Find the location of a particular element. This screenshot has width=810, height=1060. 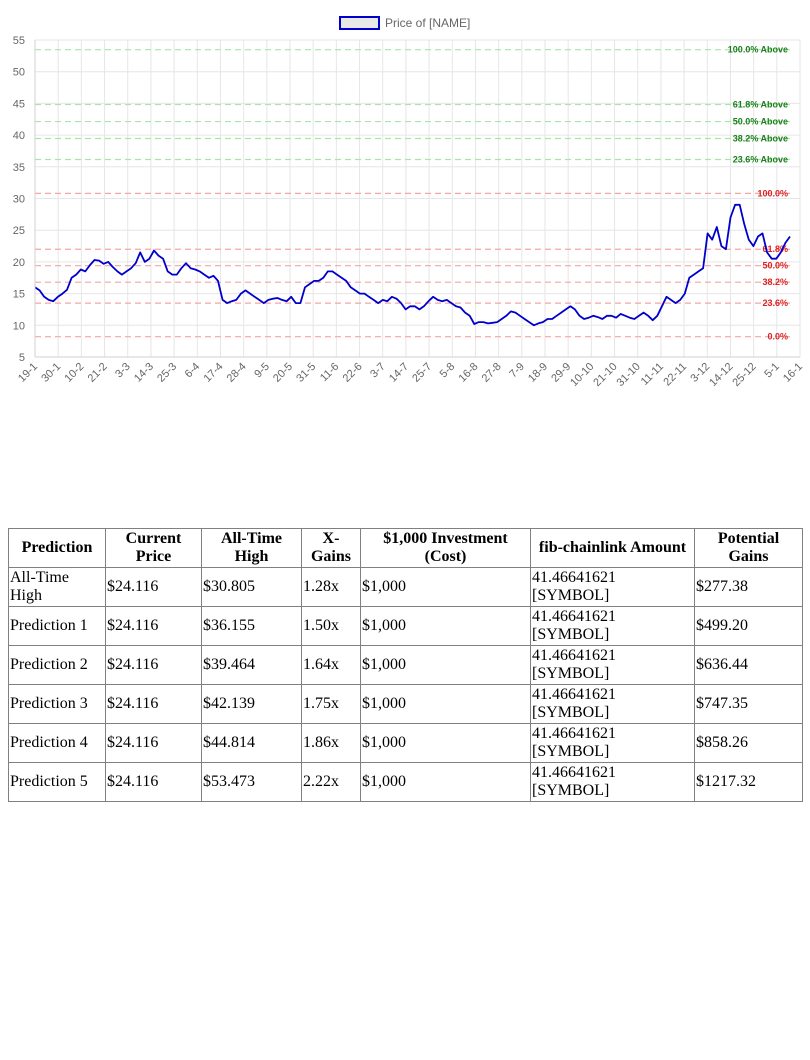

cell-x-gains: 1.75x is located at coordinates (331, 704).